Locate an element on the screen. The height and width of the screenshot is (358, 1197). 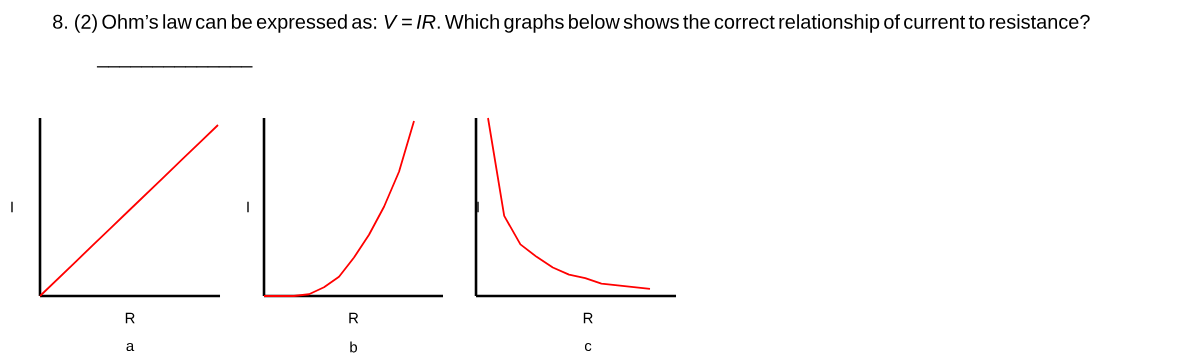
text: b is located at coordinates (354, 347).